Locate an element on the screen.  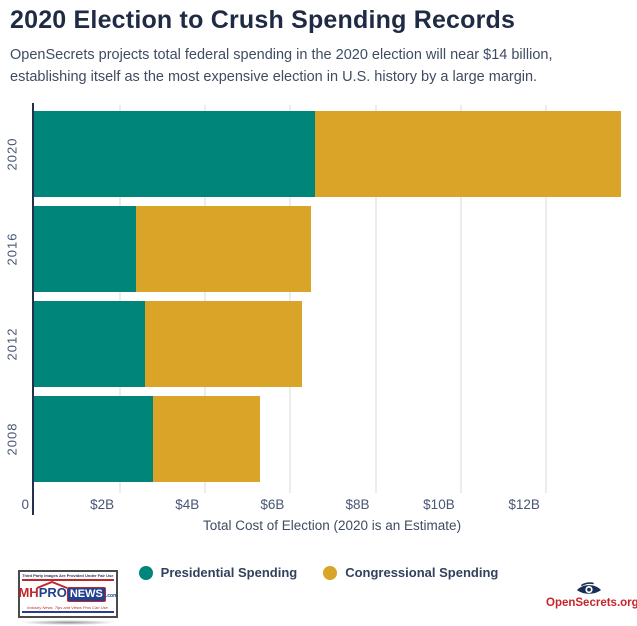
y-axis-label-2008: 2008 is located at coordinates (12, 439).